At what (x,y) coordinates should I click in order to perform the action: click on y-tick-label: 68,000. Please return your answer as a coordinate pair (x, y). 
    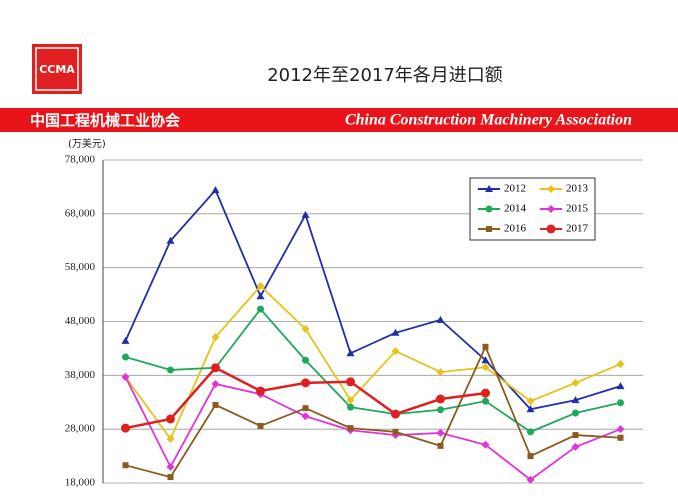
    Looking at the image, I should click on (80, 213).